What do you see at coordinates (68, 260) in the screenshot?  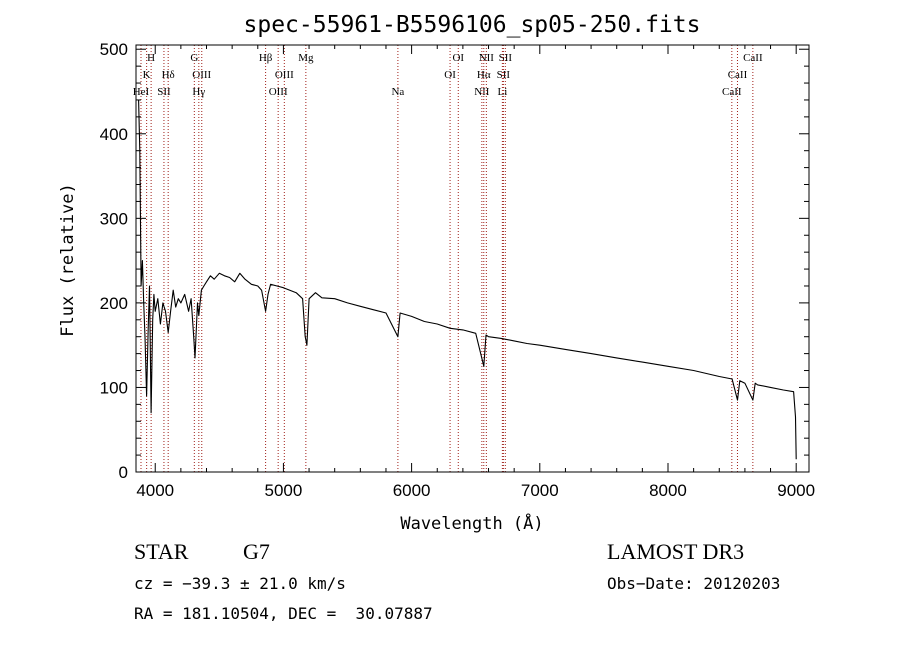 I see `y-axis-label: Flux (relative)` at bounding box center [68, 260].